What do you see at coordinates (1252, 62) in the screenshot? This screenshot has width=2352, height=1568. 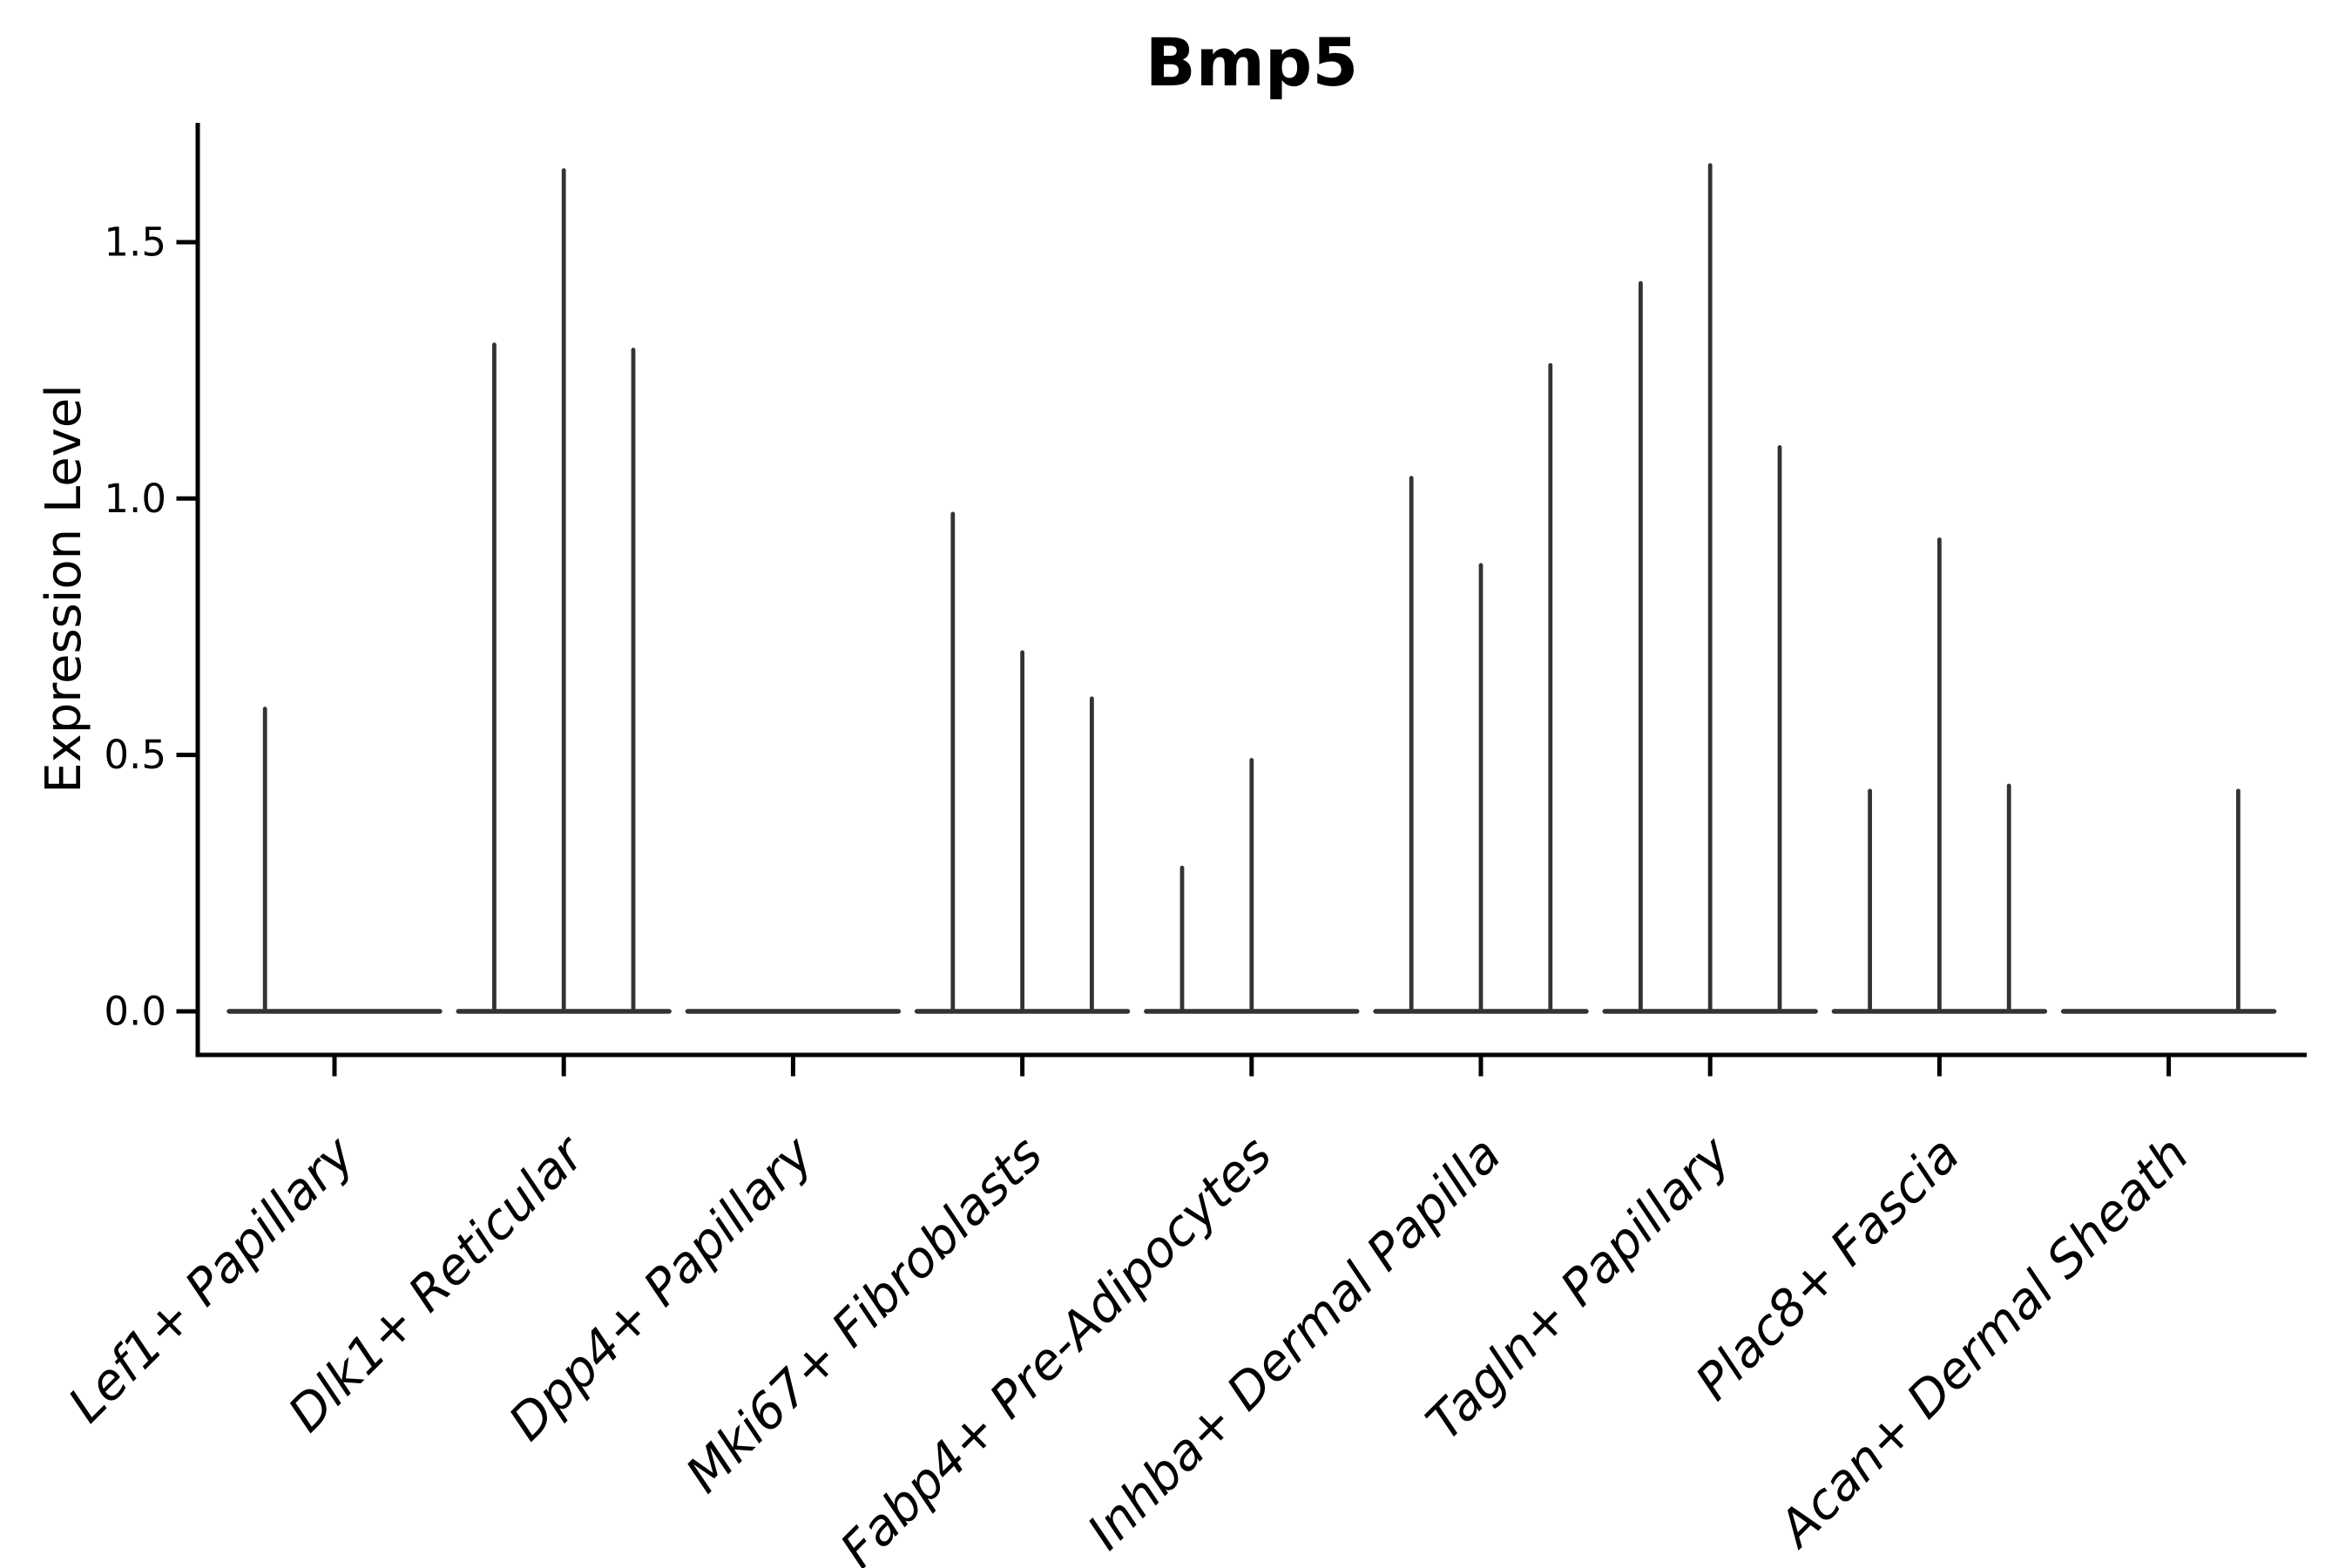 I see `plot-title: Bmp5` at bounding box center [1252, 62].